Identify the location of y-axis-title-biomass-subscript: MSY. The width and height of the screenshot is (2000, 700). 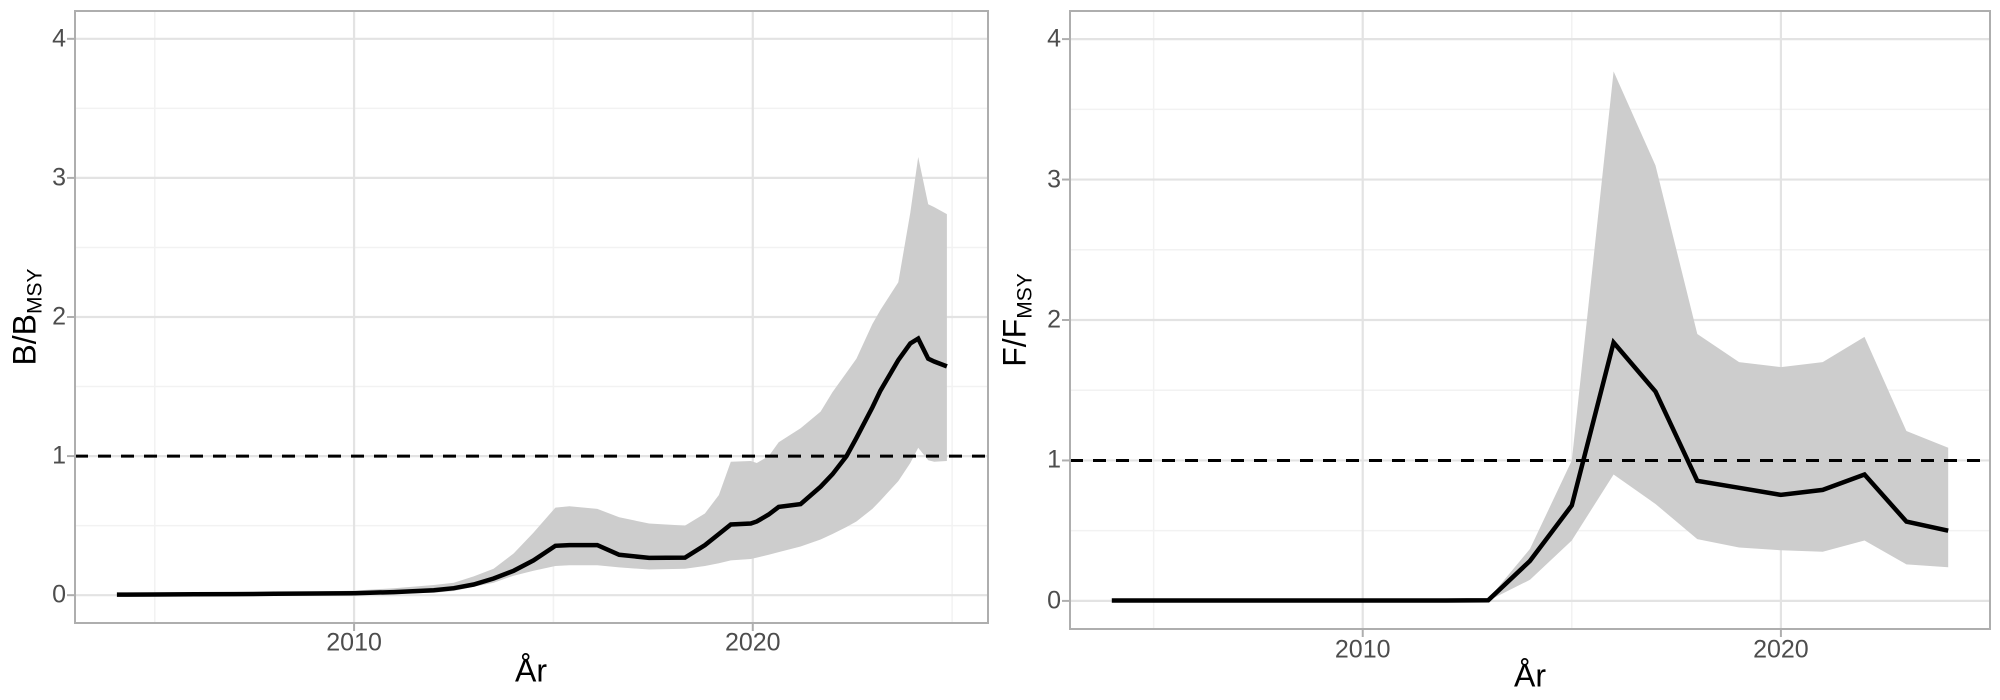
(35, 291).